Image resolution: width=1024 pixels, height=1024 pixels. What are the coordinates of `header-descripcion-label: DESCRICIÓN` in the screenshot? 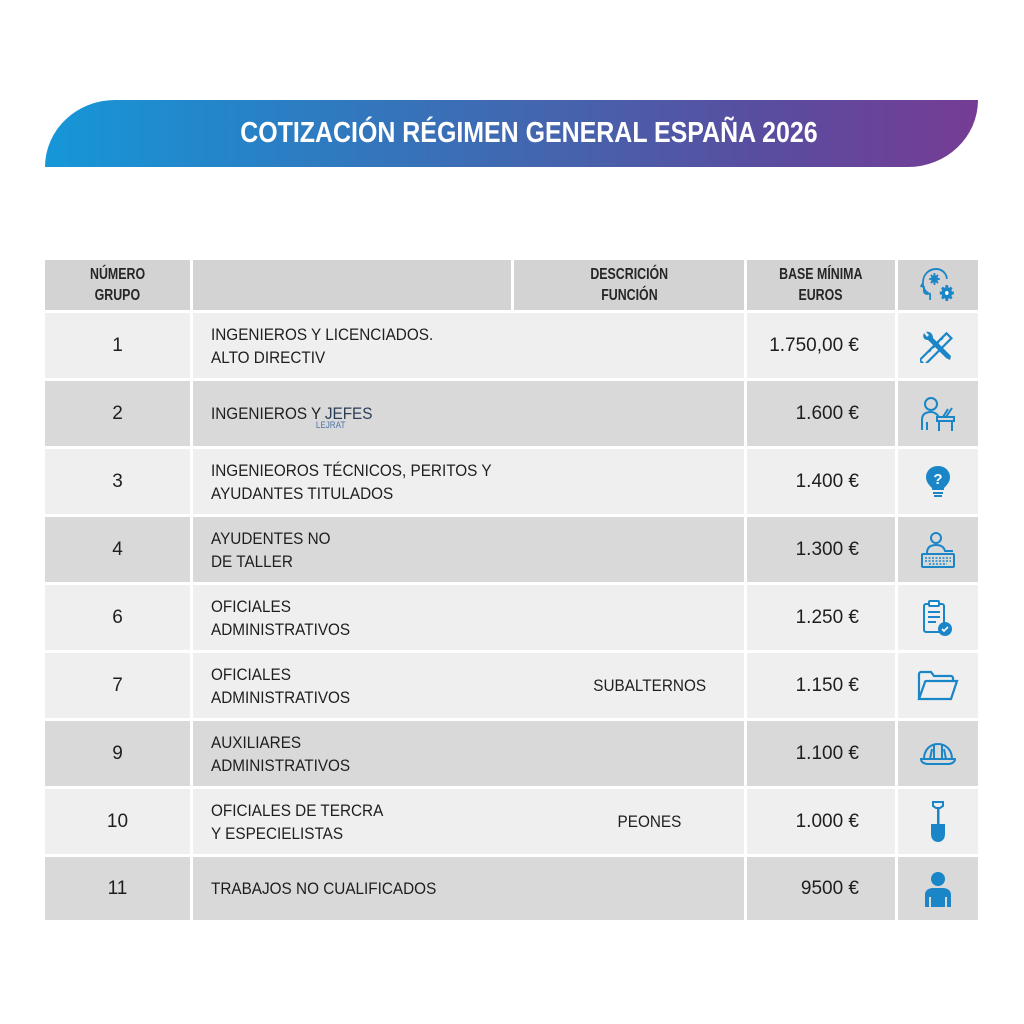 It's located at (629, 274).